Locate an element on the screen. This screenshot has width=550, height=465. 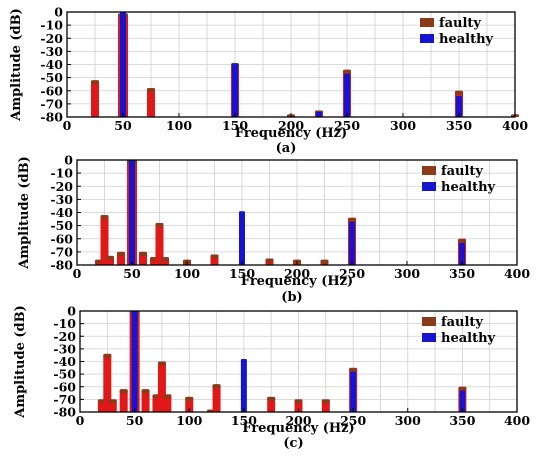
y-tick-label: -20 is located at coordinates (61, 186).